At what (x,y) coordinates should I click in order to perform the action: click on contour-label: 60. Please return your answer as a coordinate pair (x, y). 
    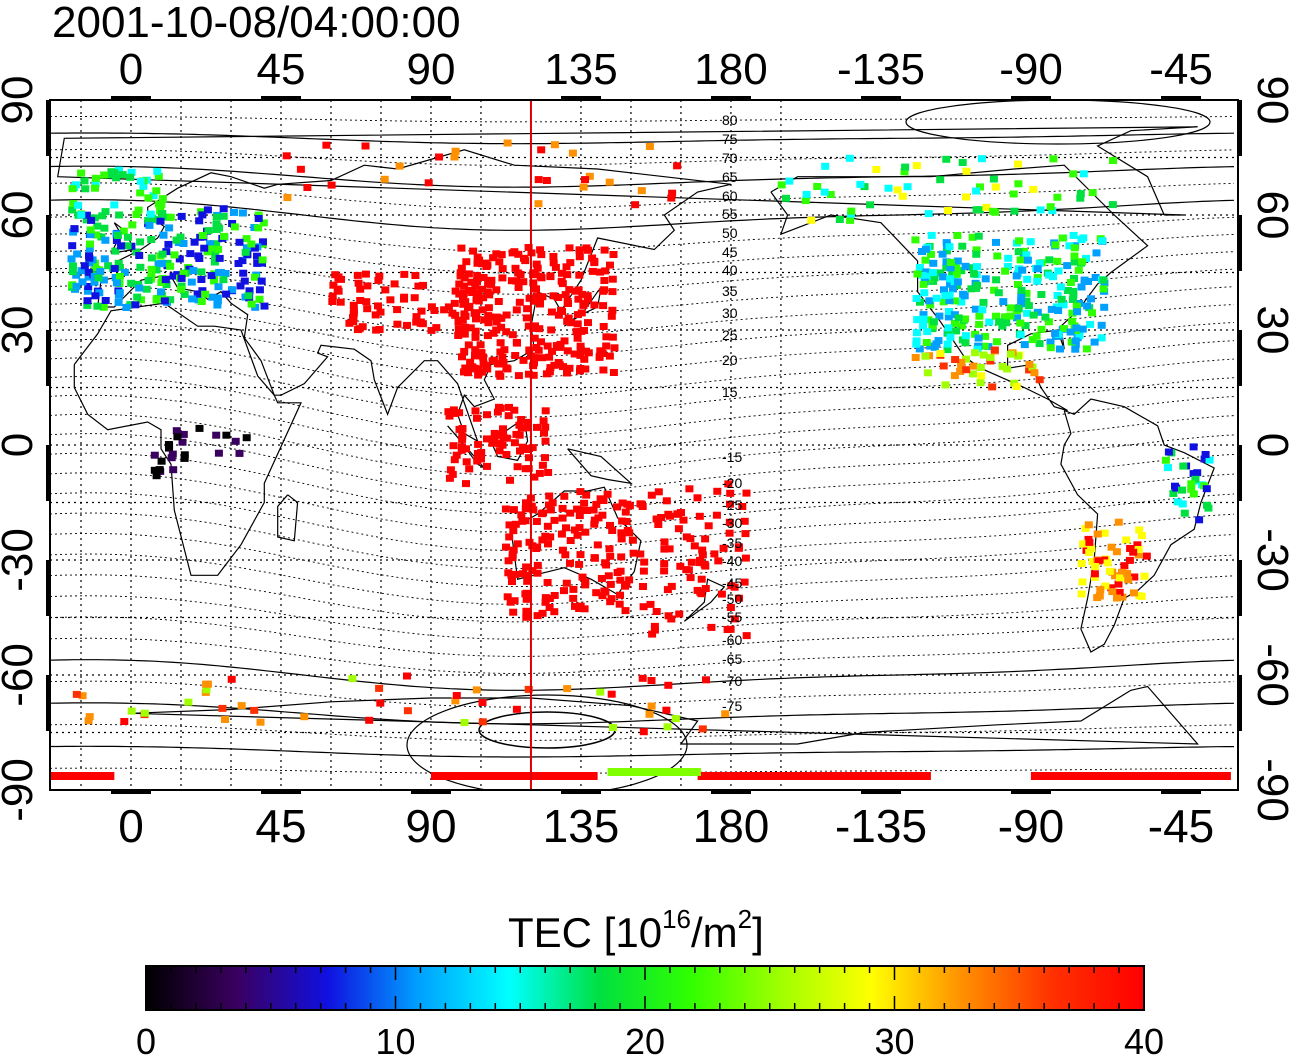
    Looking at the image, I should click on (730, 196).